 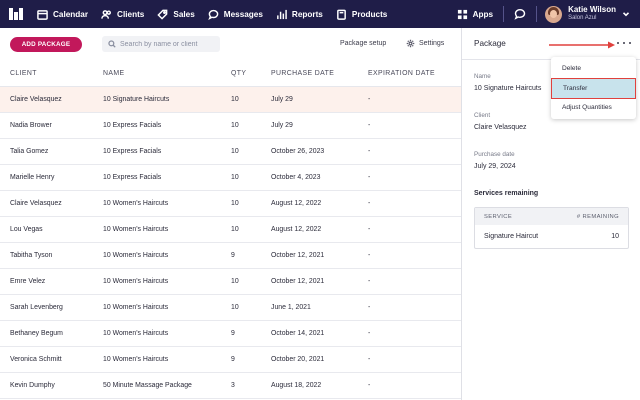 I want to click on settings-label: Settings, so click(x=432, y=43).